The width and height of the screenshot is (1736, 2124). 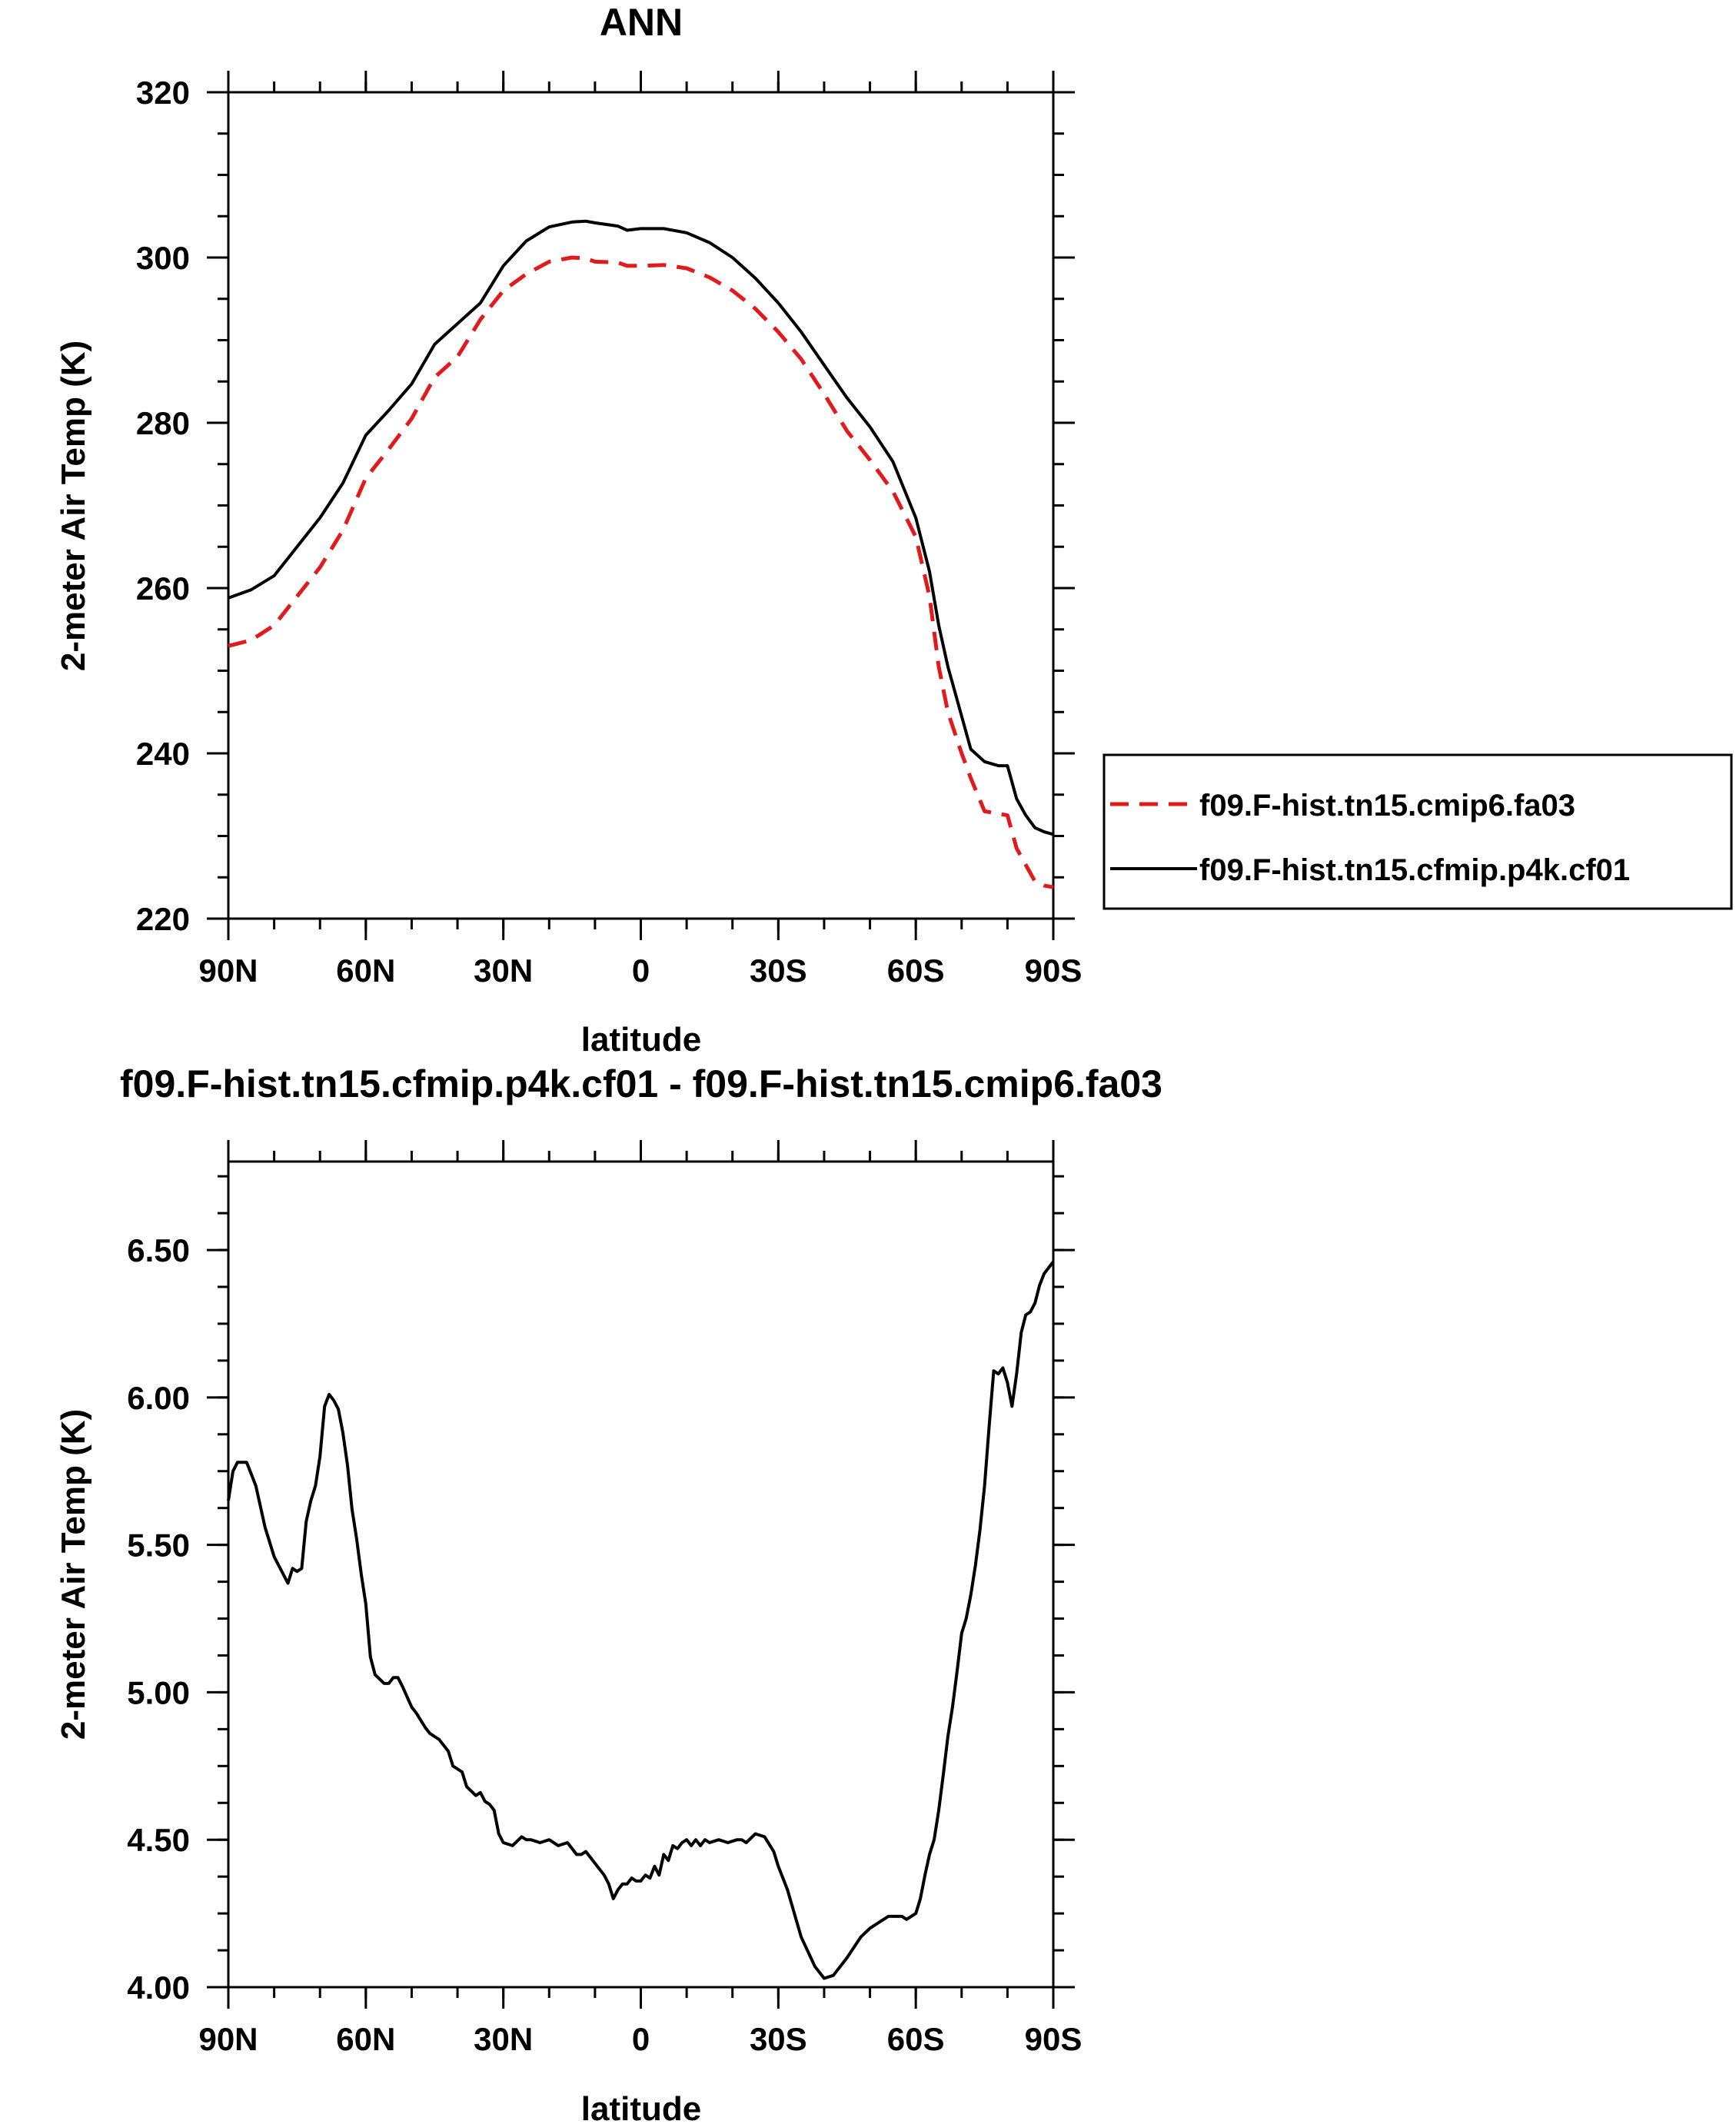 I want to click on legend-entry-1: f09.F-hist.tn15.cmip6.fa03, so click(x=1387, y=806).